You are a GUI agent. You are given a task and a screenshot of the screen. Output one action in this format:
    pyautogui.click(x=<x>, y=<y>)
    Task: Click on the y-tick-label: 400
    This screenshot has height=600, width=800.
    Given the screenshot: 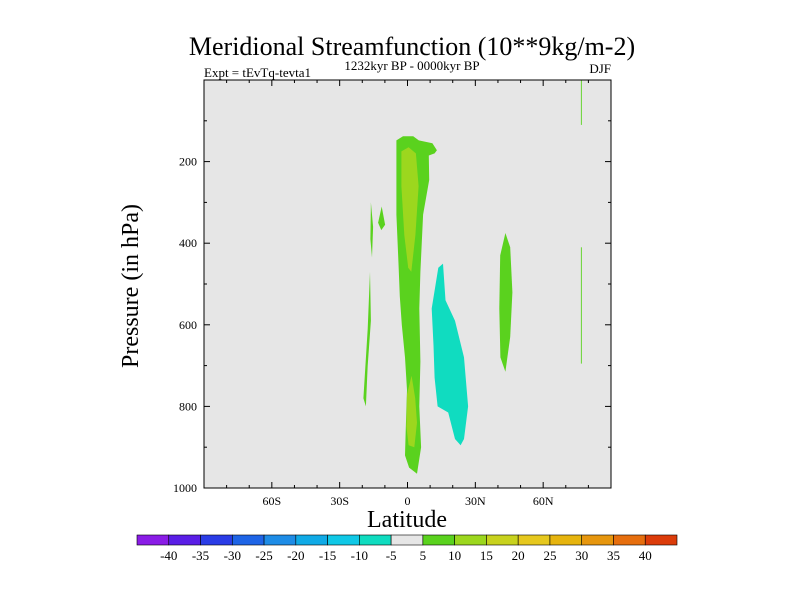 What is the action you would take?
    pyautogui.click(x=188, y=243)
    